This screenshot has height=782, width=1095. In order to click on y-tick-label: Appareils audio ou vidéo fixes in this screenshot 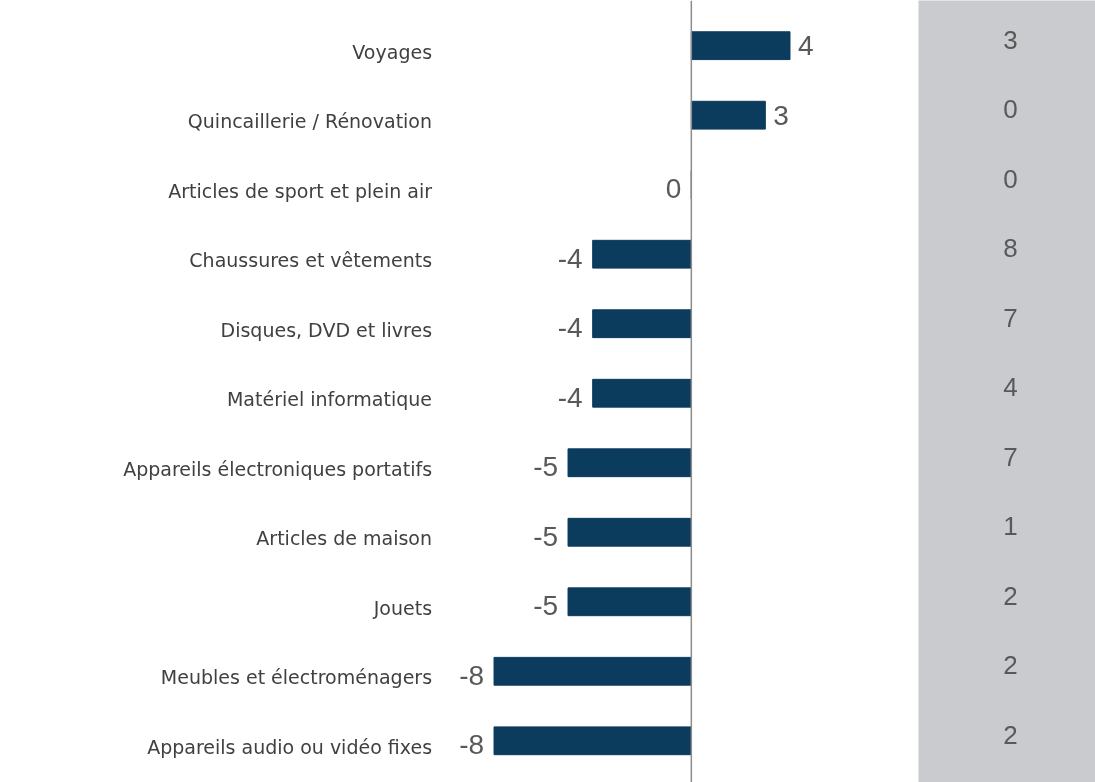, I will do `click(290, 746)`.